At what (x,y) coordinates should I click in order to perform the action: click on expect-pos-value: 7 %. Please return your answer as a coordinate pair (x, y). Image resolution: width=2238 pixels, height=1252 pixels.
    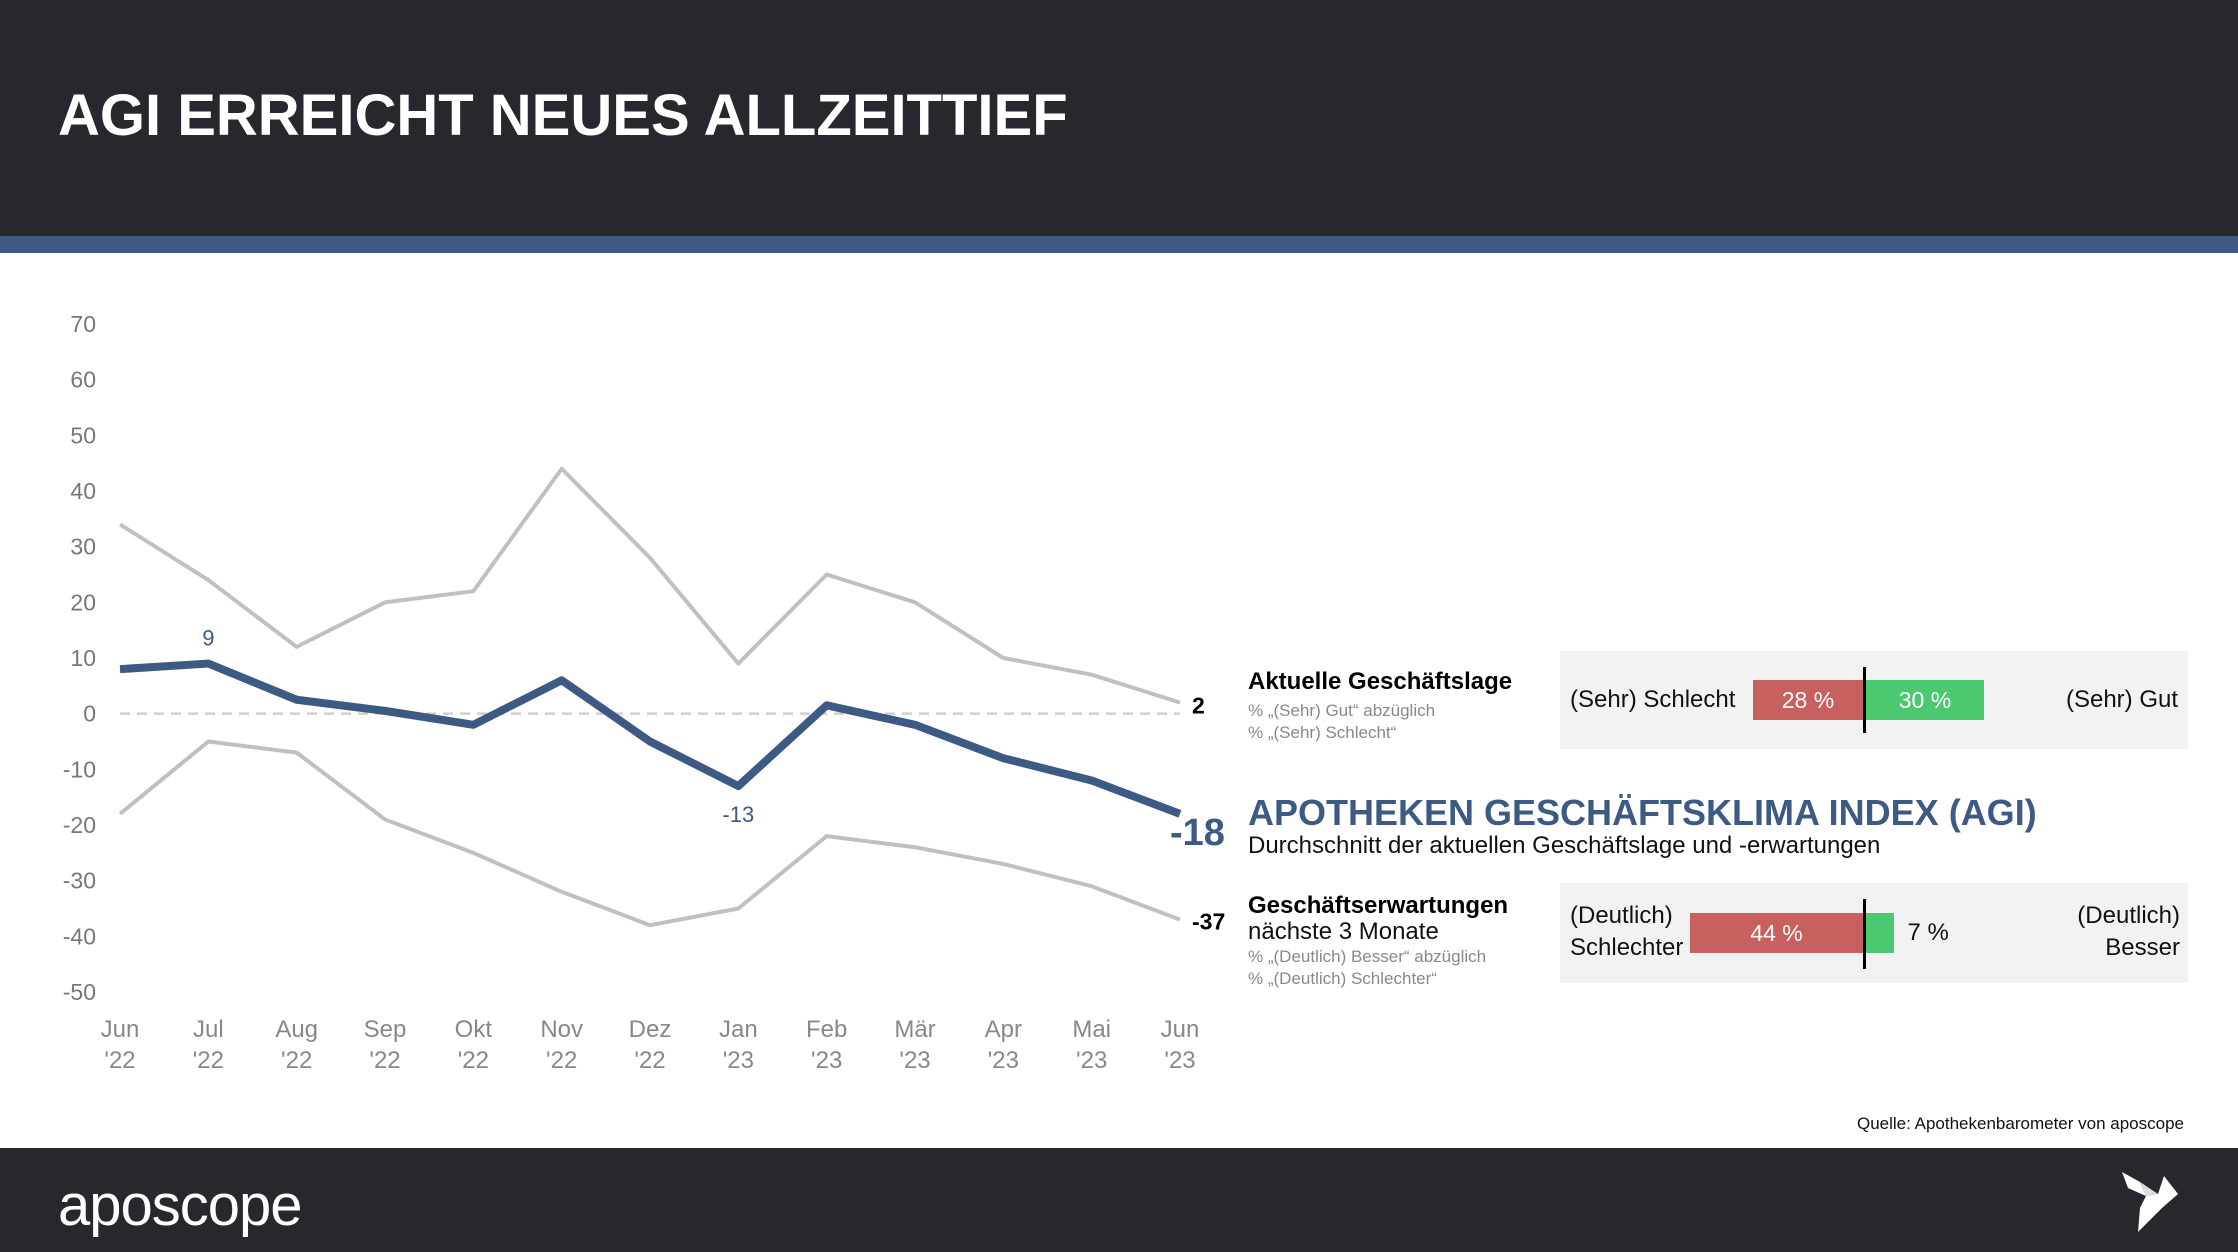
    Looking at the image, I should click on (1928, 932).